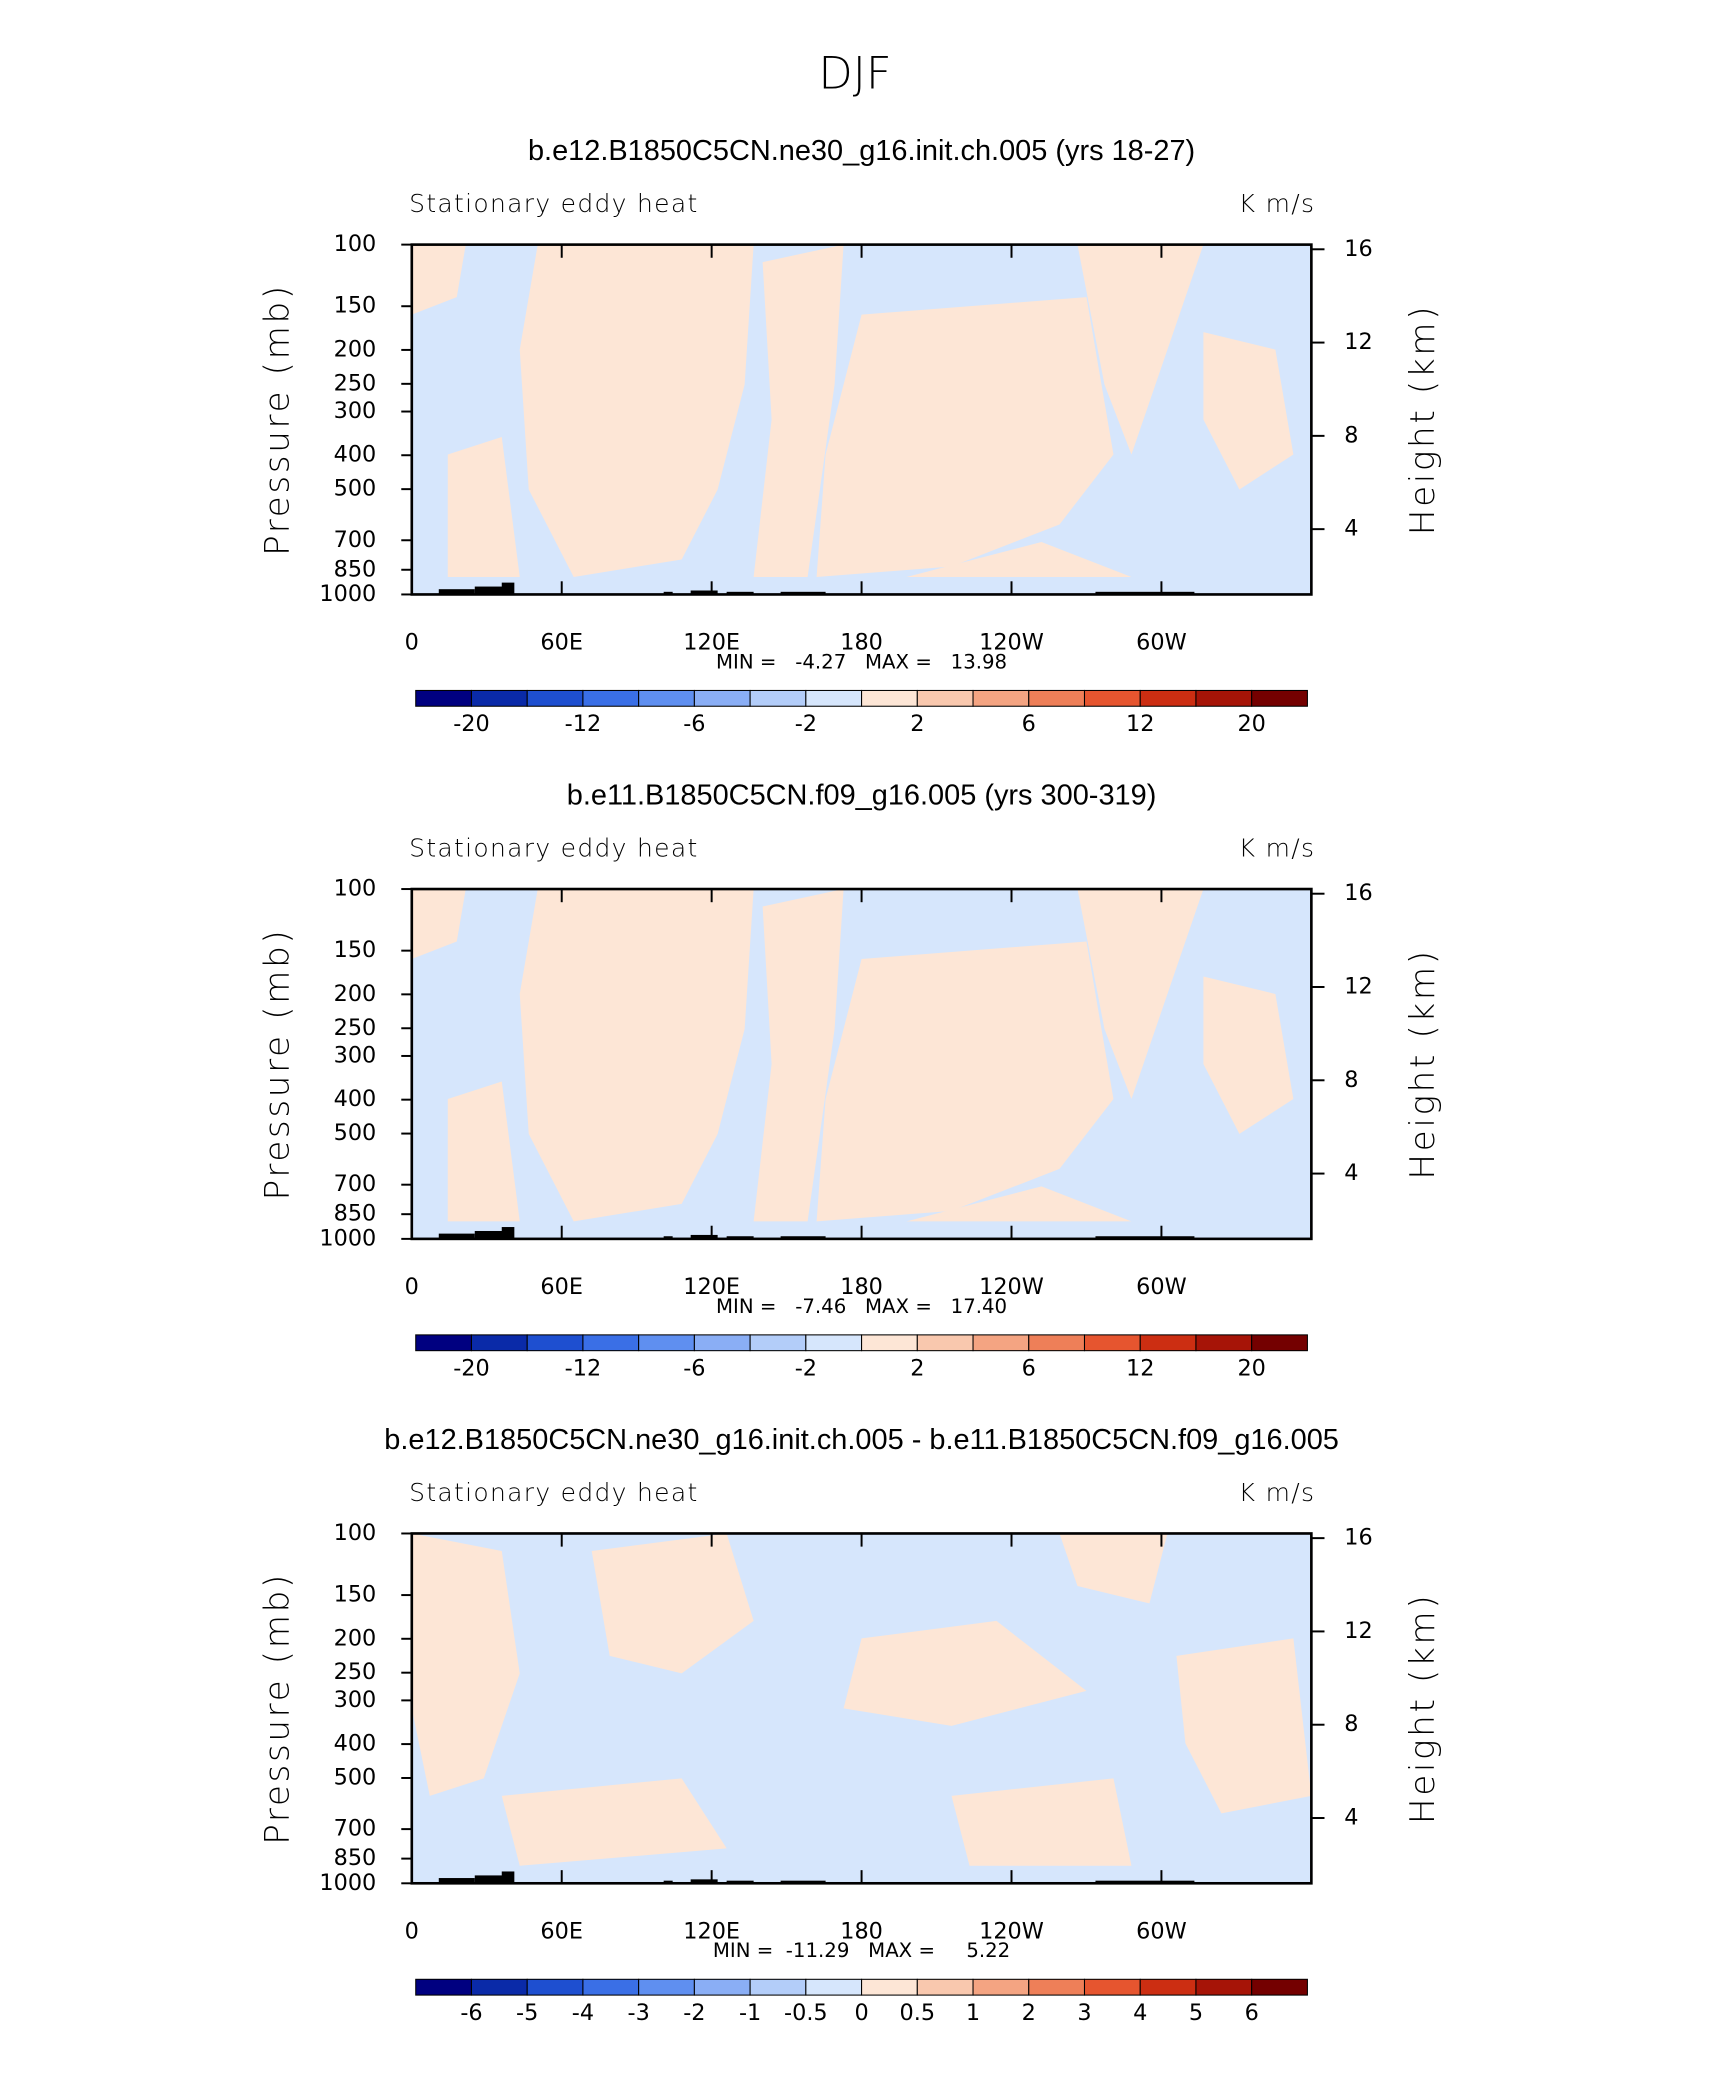 The image size is (1710, 2074). Describe the element at coordinates (711, 643) in the screenshot. I see `x-tick-label: 120E` at that location.